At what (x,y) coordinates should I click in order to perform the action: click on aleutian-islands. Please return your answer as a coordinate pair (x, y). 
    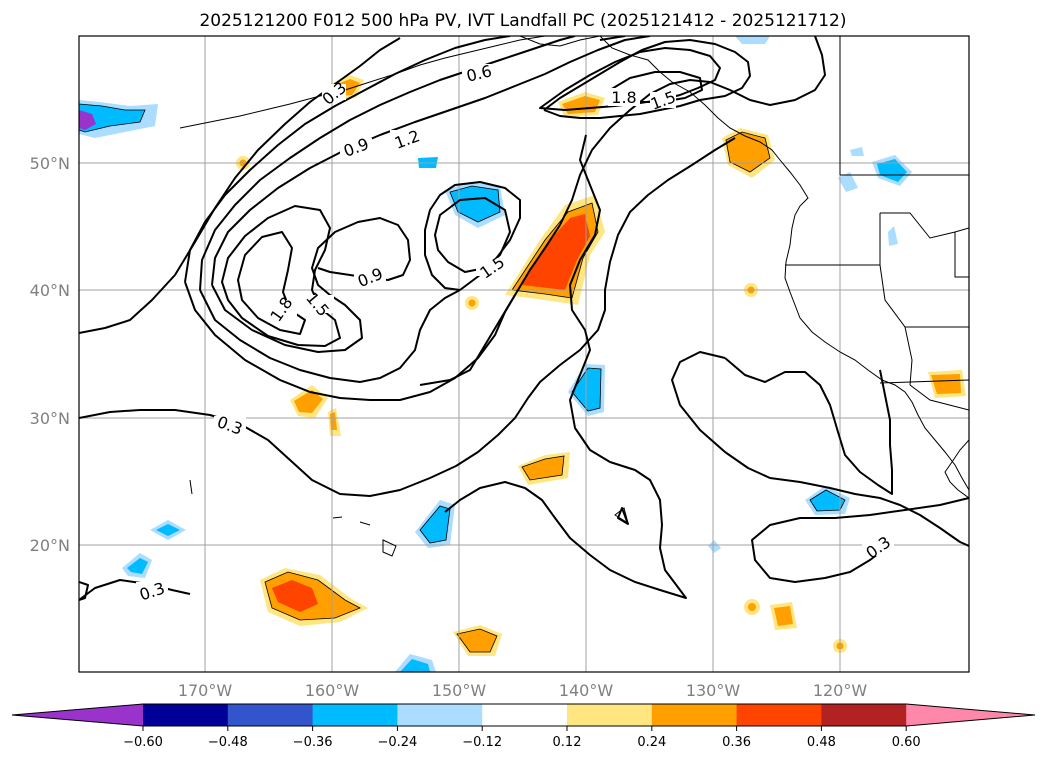
    Looking at the image, I should click on (362, 82).